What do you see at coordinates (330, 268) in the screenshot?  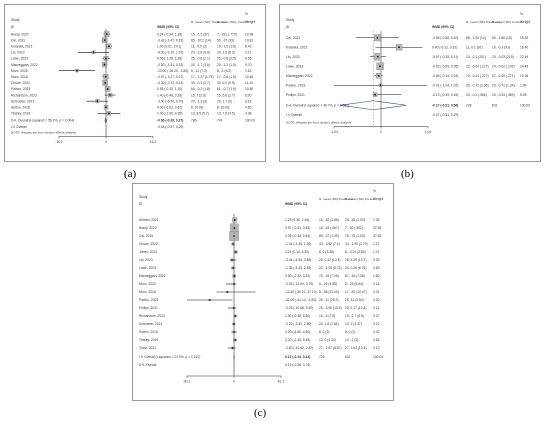 I see `treatment-value: 22, -1.09 (6.72)` at bounding box center [330, 268].